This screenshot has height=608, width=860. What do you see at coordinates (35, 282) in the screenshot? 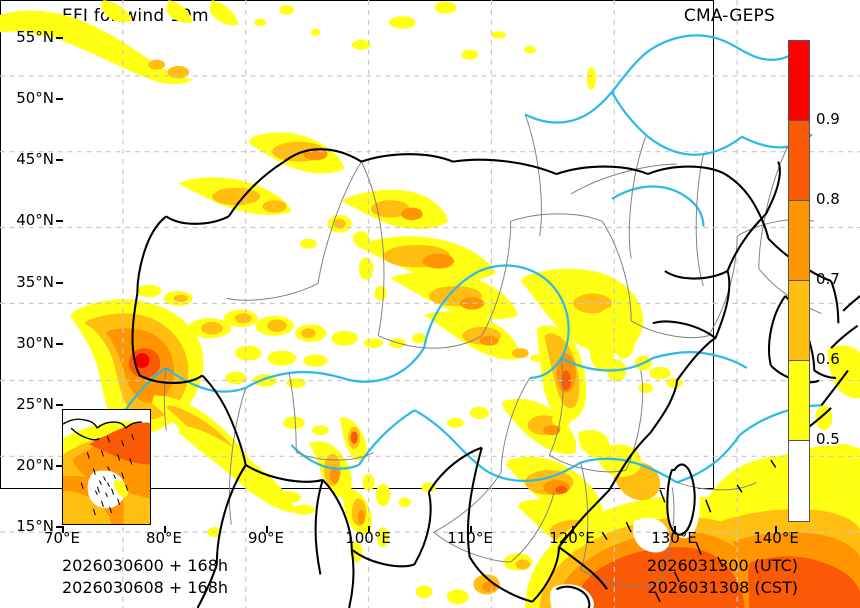
I see `y-tick-label: 35°N` at bounding box center [35, 282].